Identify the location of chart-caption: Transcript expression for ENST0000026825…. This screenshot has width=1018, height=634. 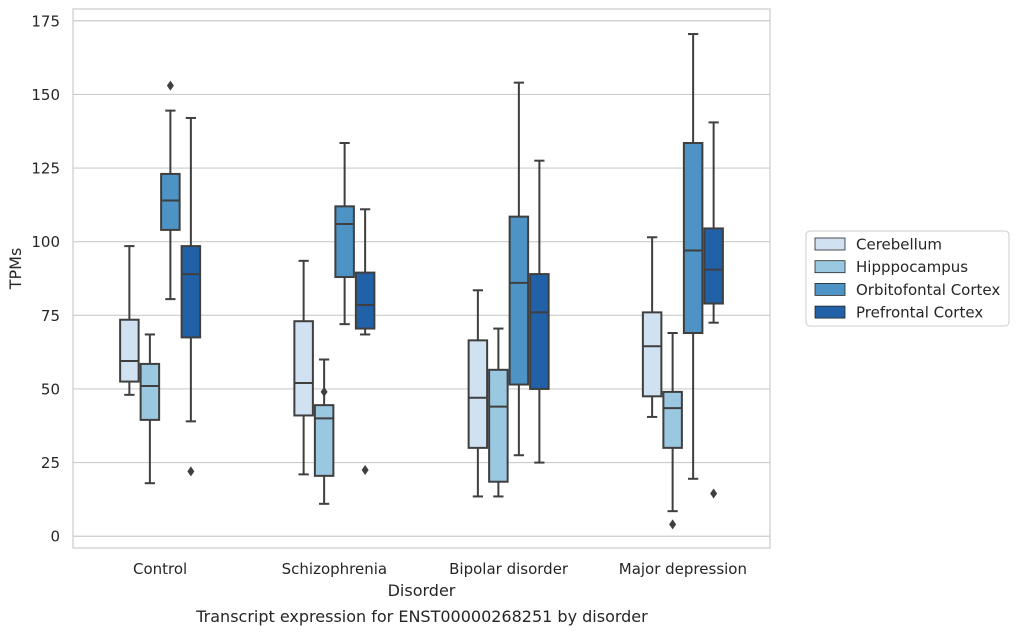
(421, 616).